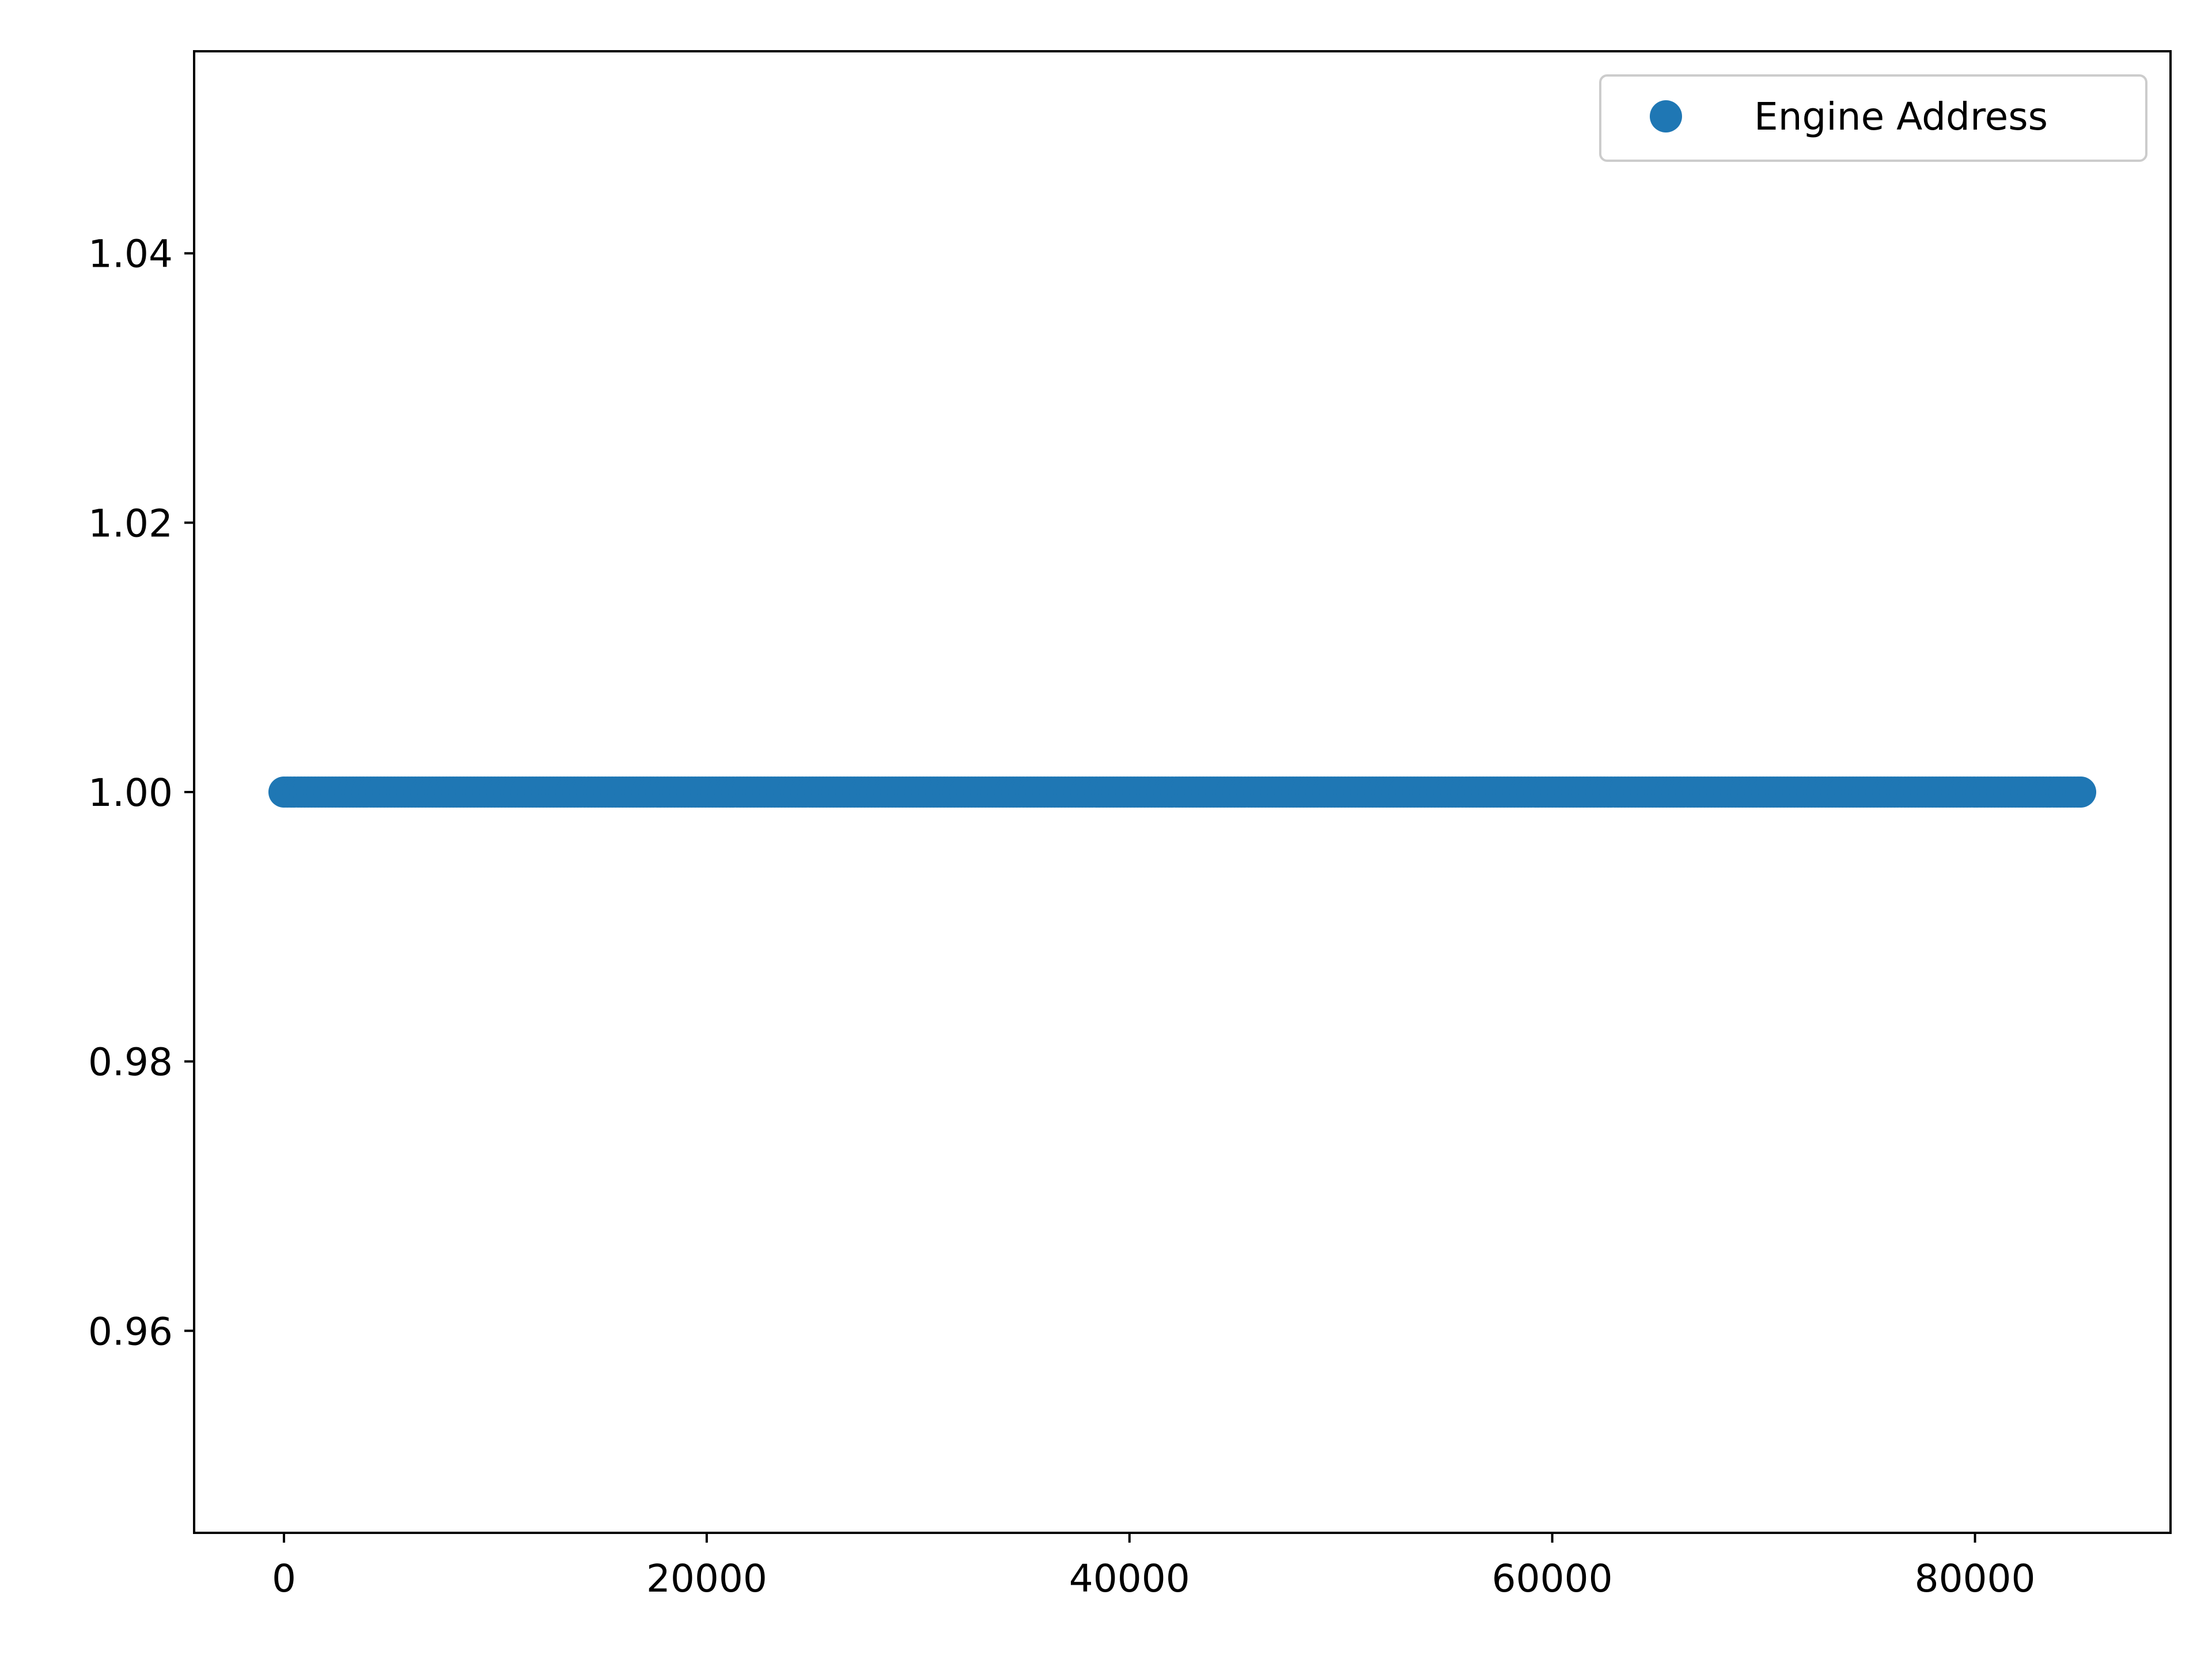 This screenshot has height=1659, width=2212. Describe the element at coordinates (1666, 116) in the screenshot. I see `legend-marker` at that location.